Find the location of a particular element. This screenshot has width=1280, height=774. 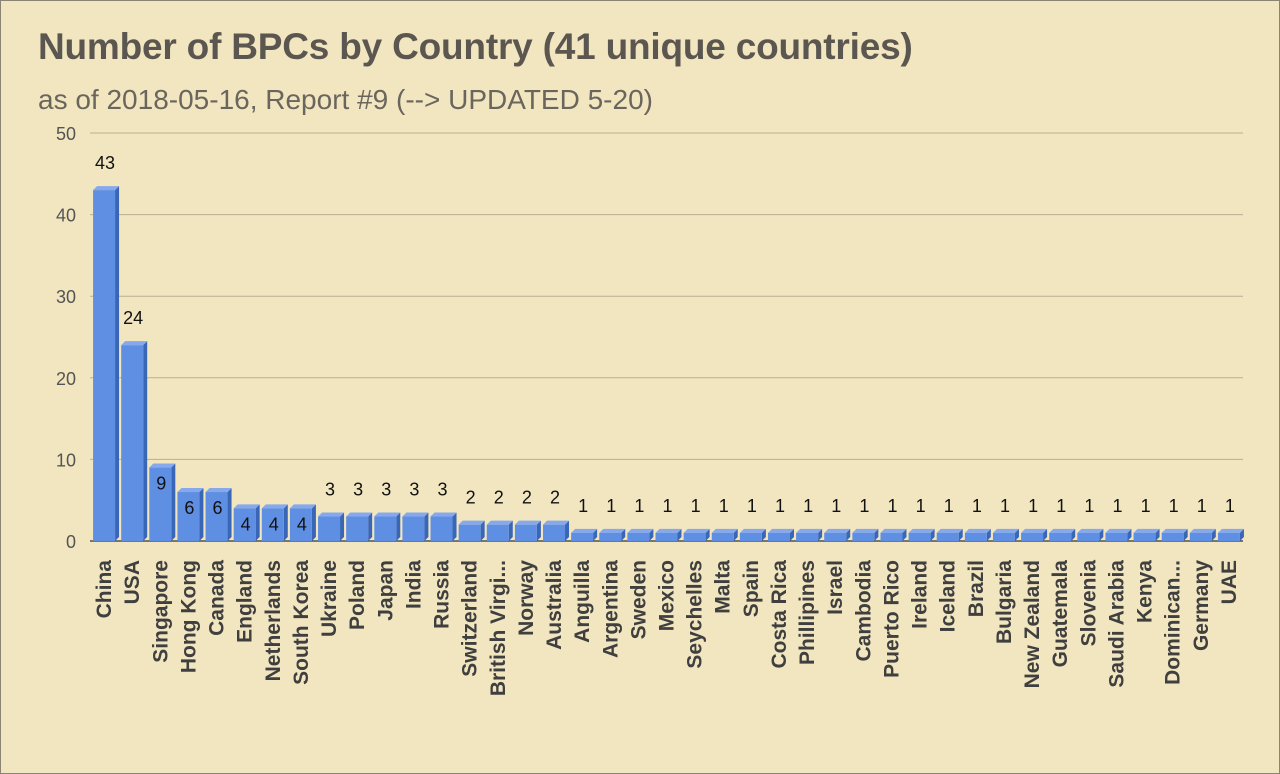

x-tick-label: Singapore is located at coordinates (160, 611).